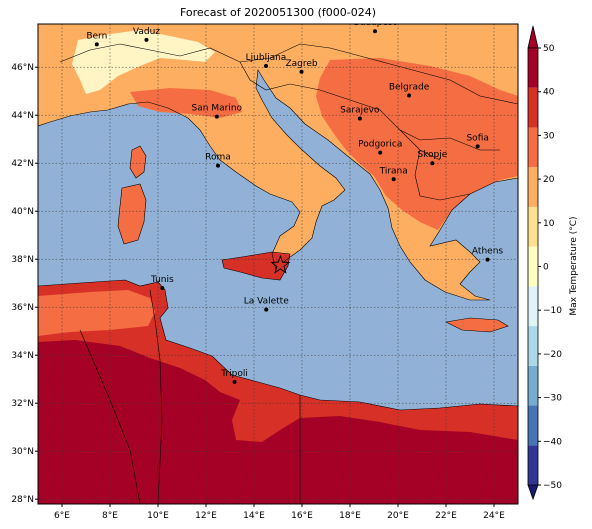 This screenshot has width=592, height=529. Describe the element at coordinates (549, 224) in the screenshot. I see `colorbar-tick-label: 10` at that location.